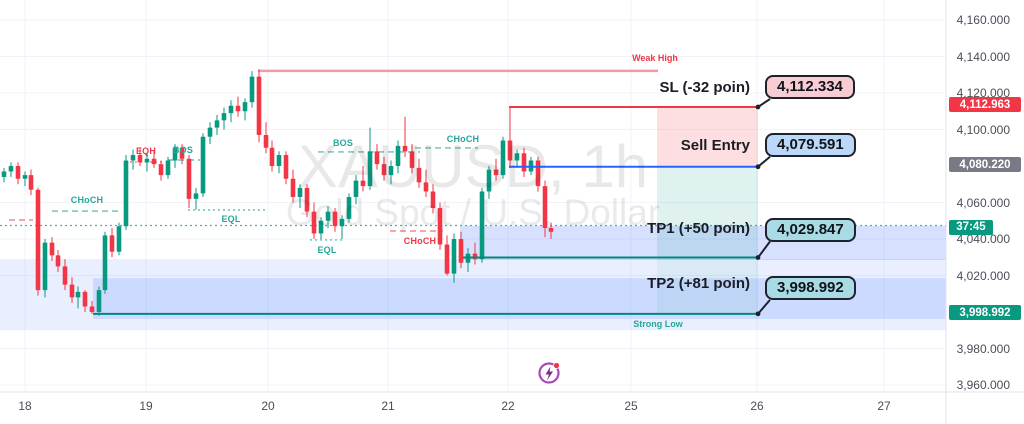 This screenshot has height=424, width=1024. I want to click on tp1-callout-tail, so click(764, 249).